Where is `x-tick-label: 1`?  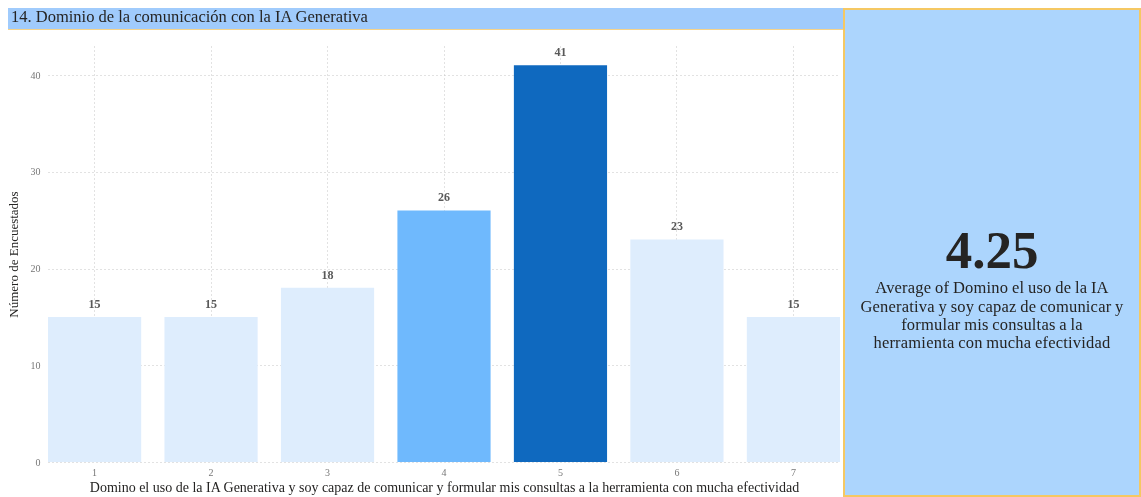 x-tick-label: 1 is located at coordinates (95, 472).